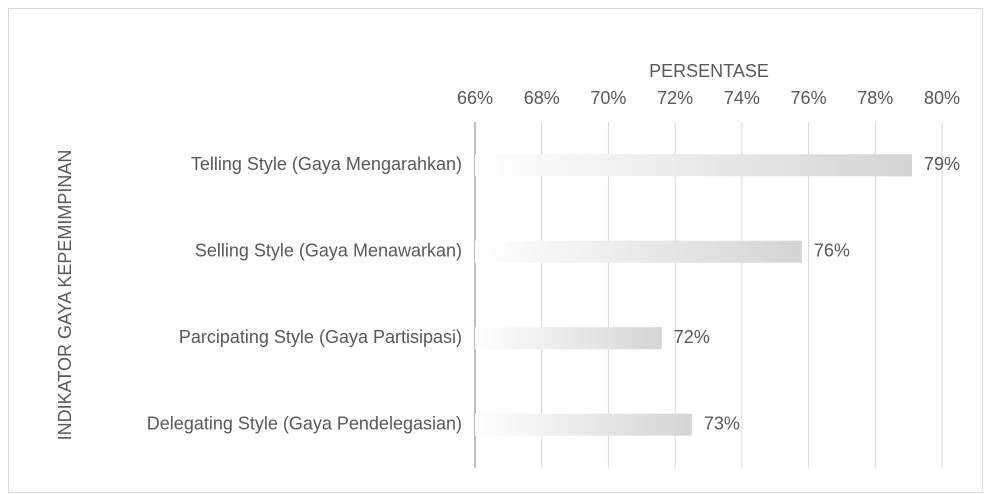 The width and height of the screenshot is (984, 494). I want to click on x-tick-label: 68%, so click(542, 98).